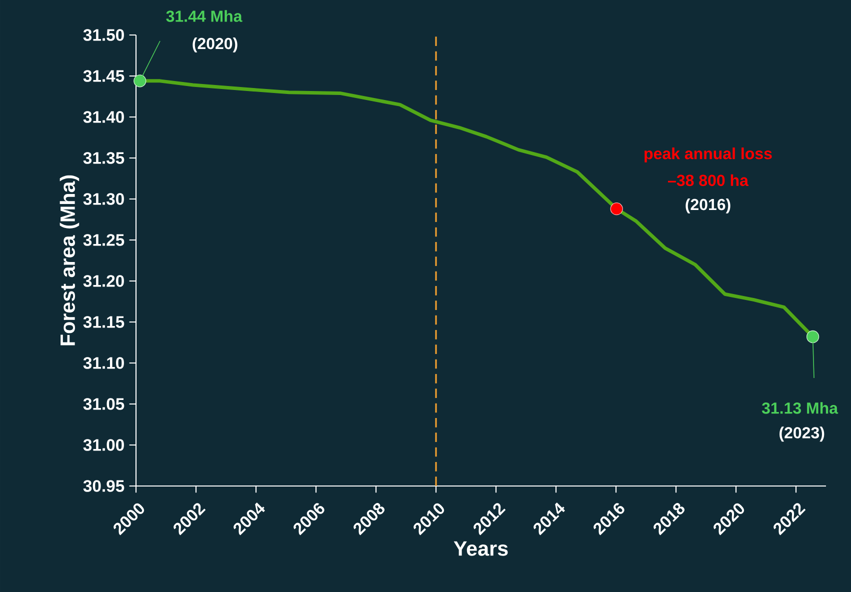  Describe the element at coordinates (103, 445) in the screenshot. I see `y-tick-label: 31.00` at that location.